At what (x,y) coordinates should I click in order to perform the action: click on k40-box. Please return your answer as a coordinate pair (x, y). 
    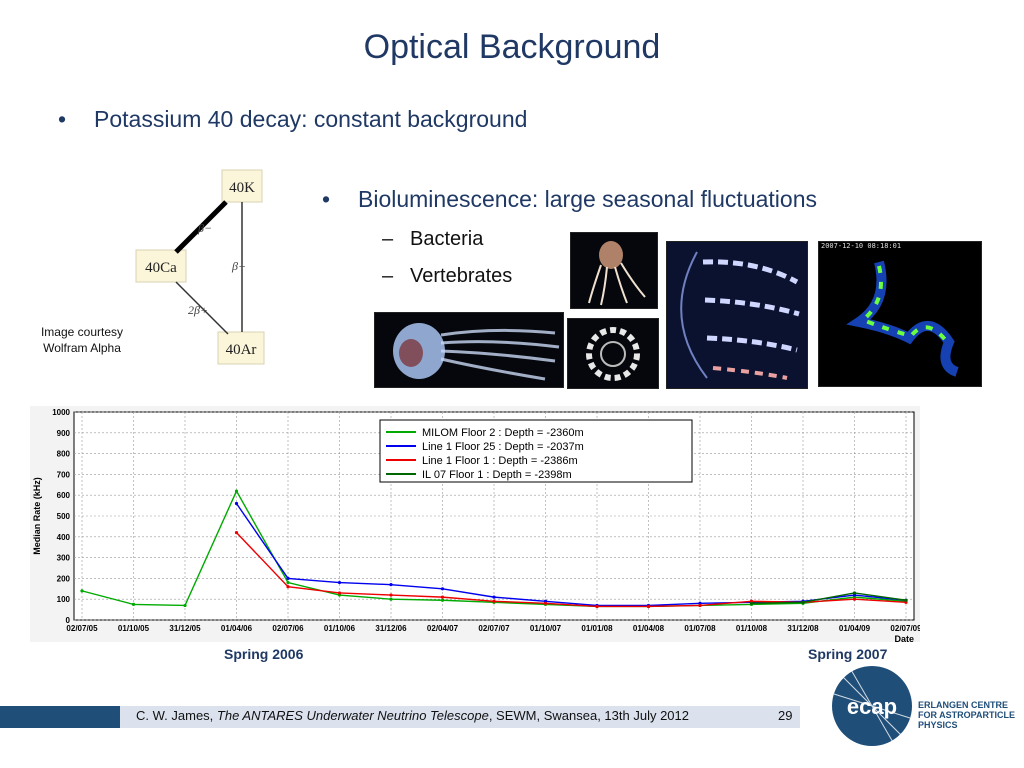
    Looking at the image, I should click on (242, 186).